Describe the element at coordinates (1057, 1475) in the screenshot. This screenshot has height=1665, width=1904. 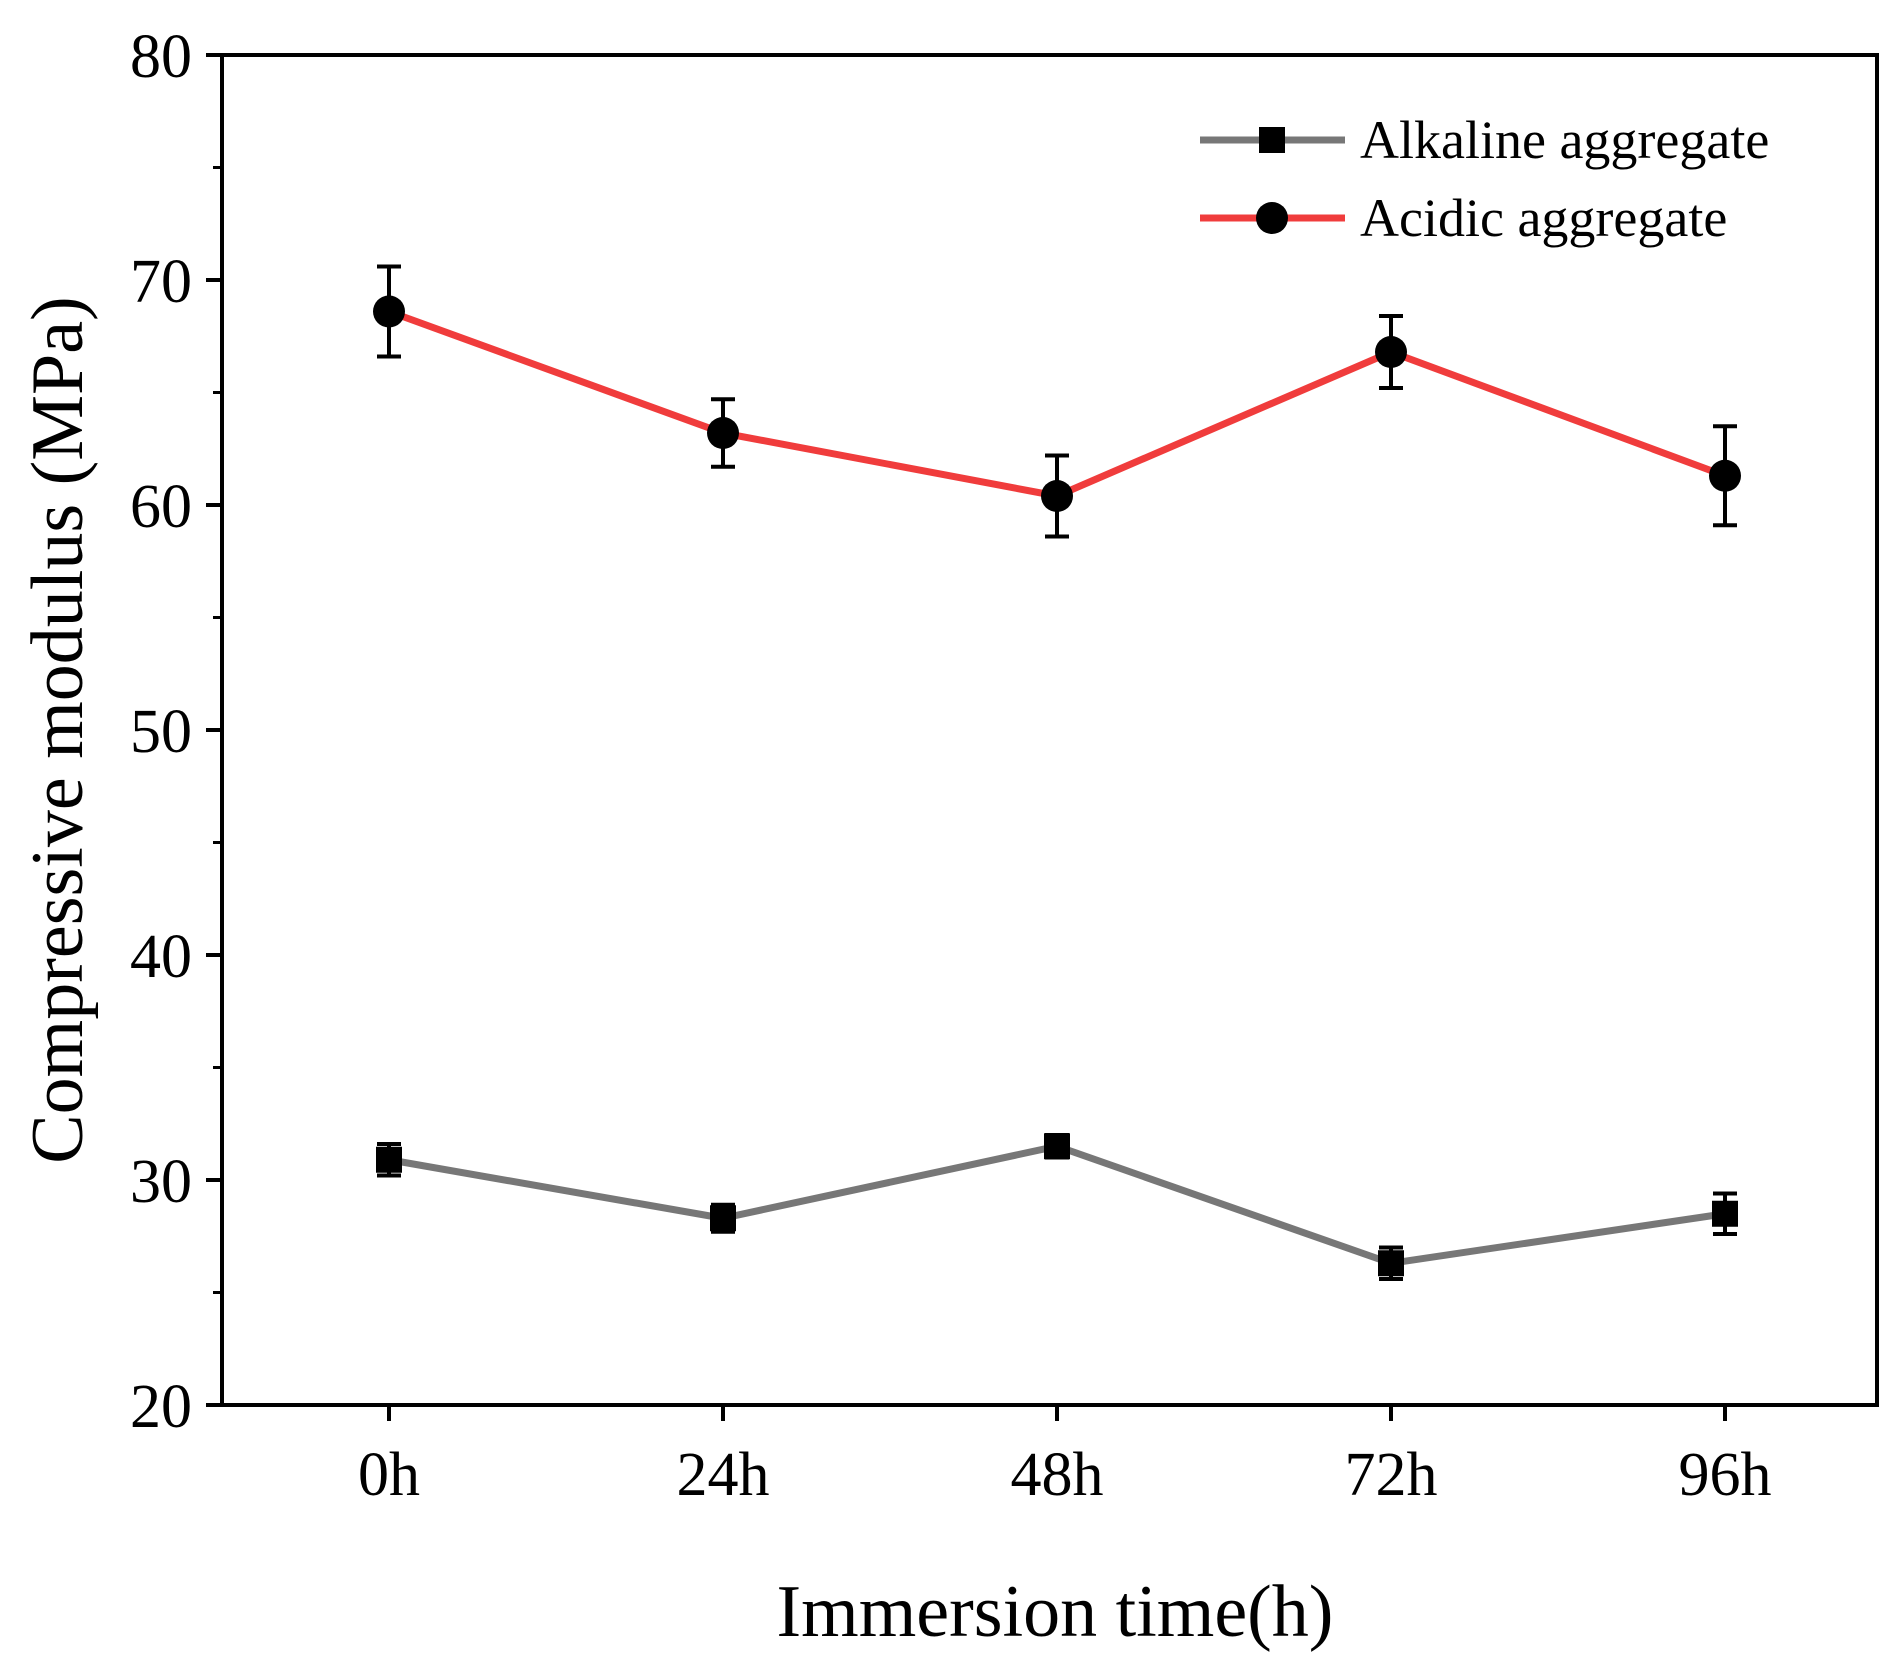
I see `x-tick-label: 48h` at that location.